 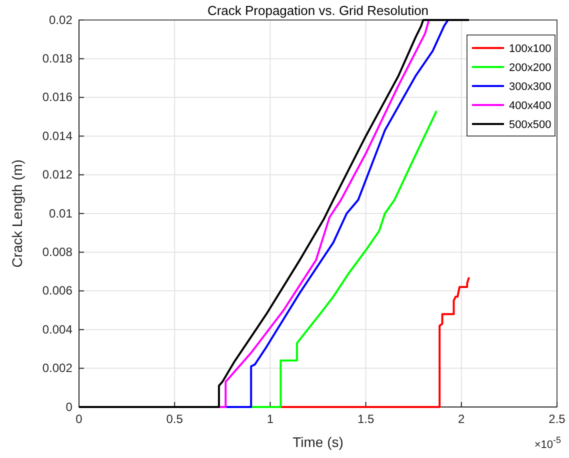 What do you see at coordinates (69, 407) in the screenshot?
I see `y-tick-label: 0` at bounding box center [69, 407].